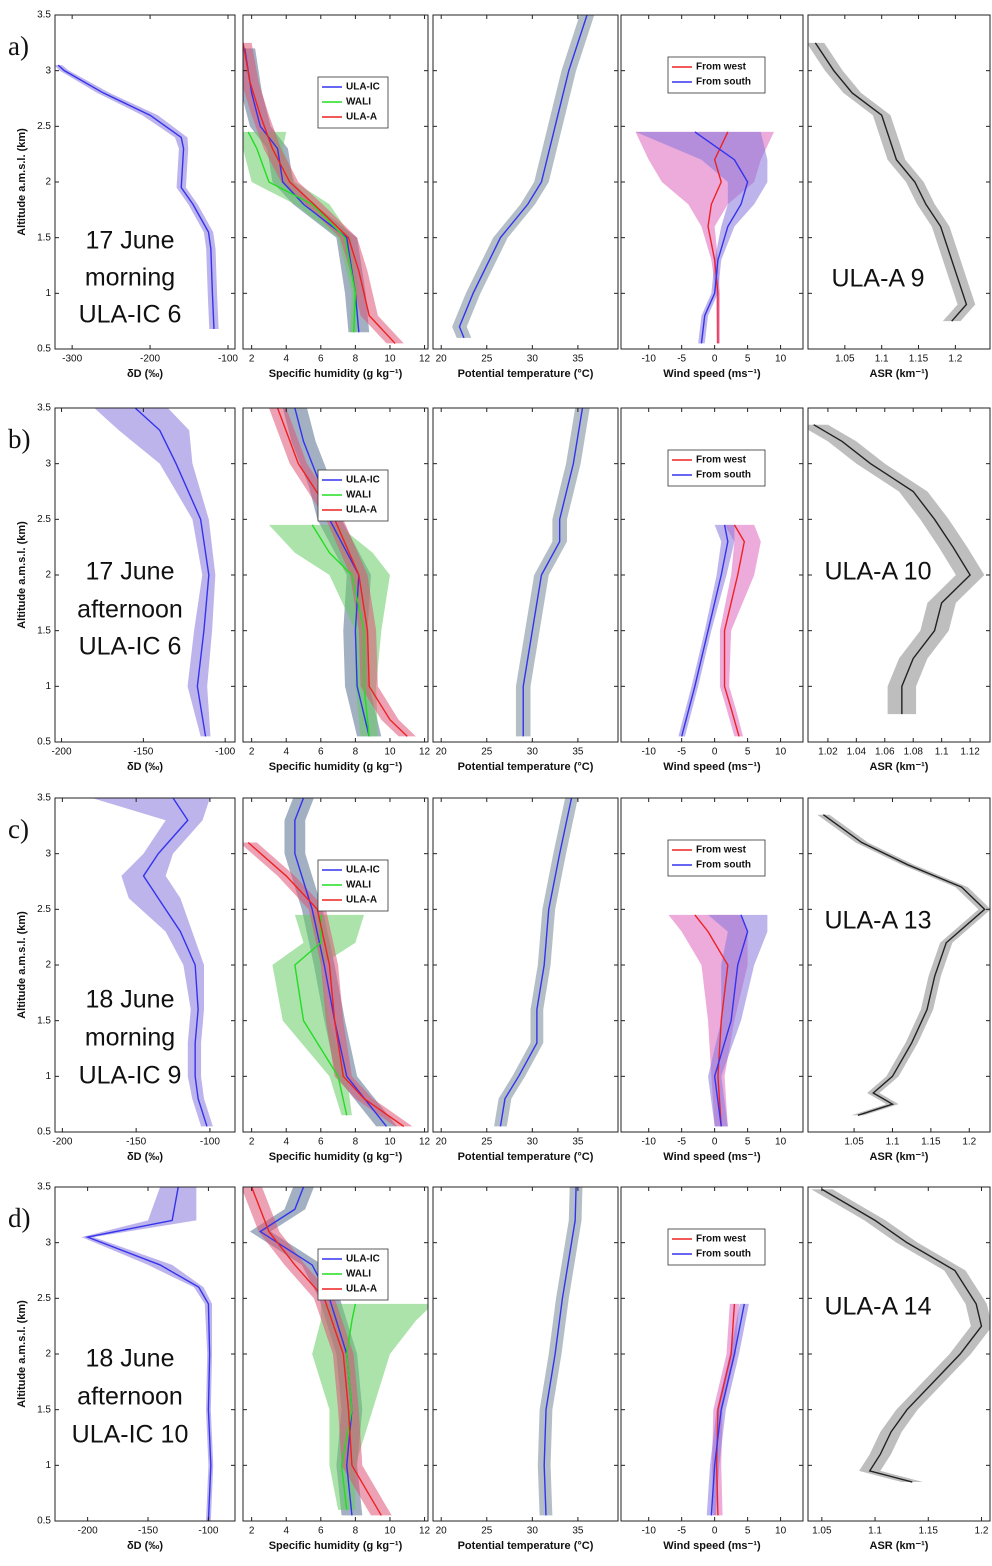 The width and height of the screenshot is (992, 1566). What do you see at coordinates (19, 439) in the screenshot?
I see `panel-label: b)` at bounding box center [19, 439].